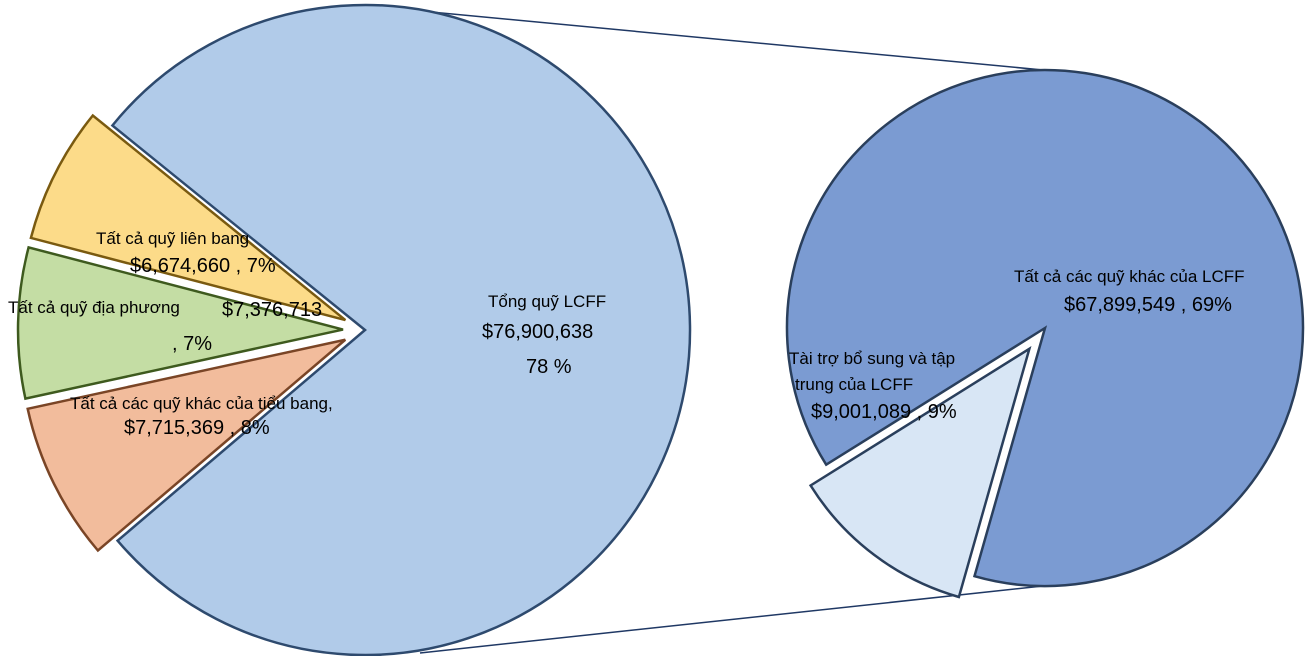 The image size is (1305, 656). What do you see at coordinates (547, 301) in the screenshot?
I see `label-lcff-total-name: Tổng quỹ LCFF` at bounding box center [547, 301].